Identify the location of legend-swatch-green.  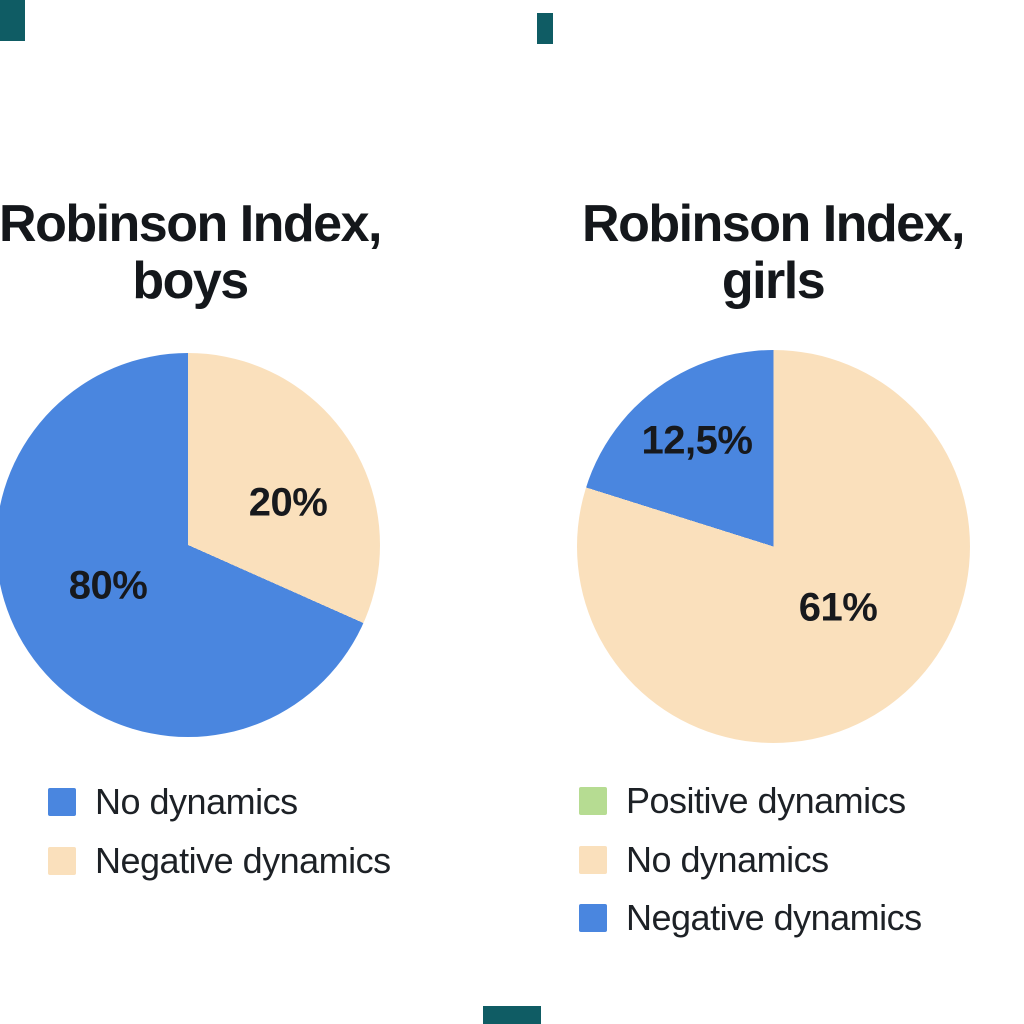
(593, 801).